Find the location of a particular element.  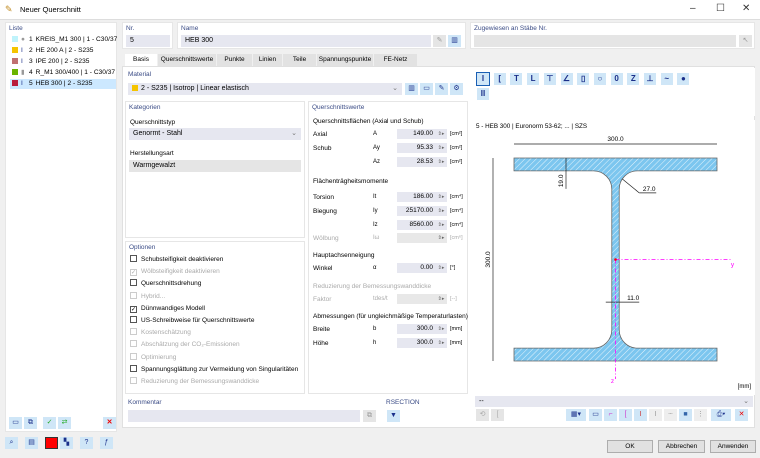

tab-querschnittswerte: Querschnittswerte is located at coordinates (187, 60).